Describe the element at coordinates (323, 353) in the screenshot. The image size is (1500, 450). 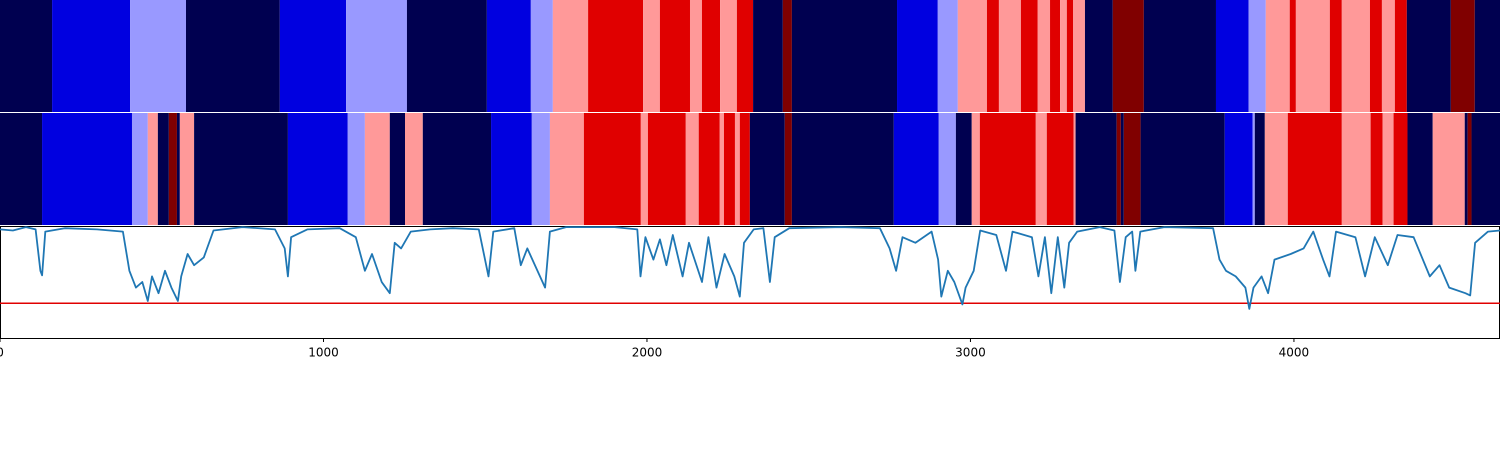
I see `x-tick-label: 1000` at that location.